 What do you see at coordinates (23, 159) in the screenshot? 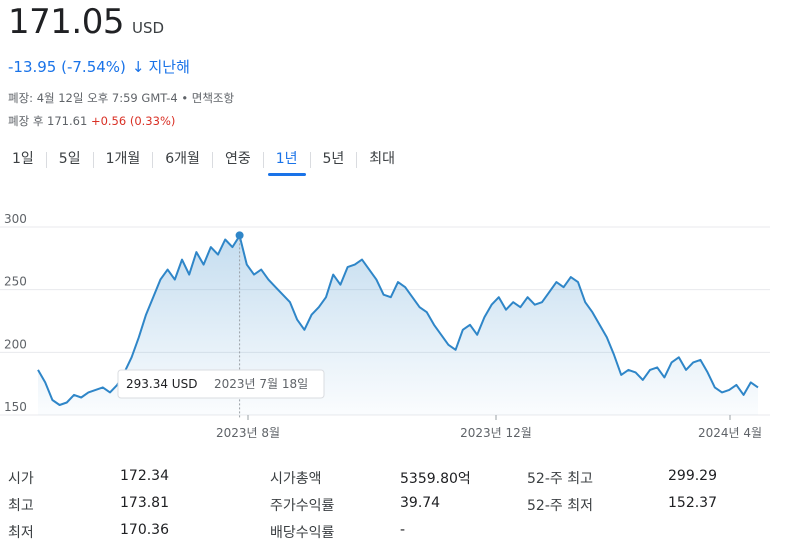
I see `tab-1d: 1일` at bounding box center [23, 159].